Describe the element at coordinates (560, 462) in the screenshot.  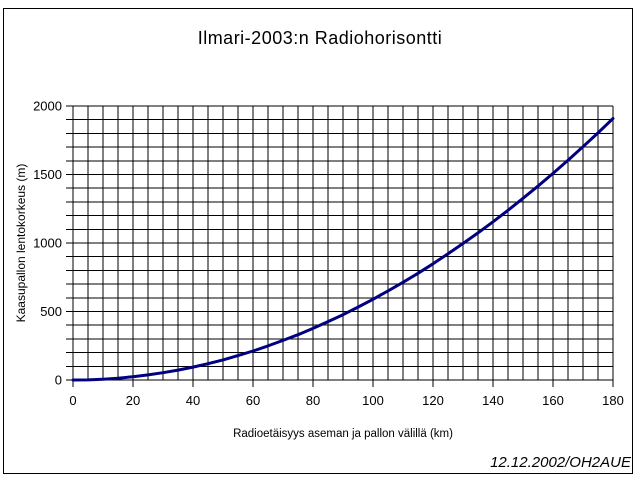
I see `credit-text: 12.12.2002/OH2AUE` at that location.